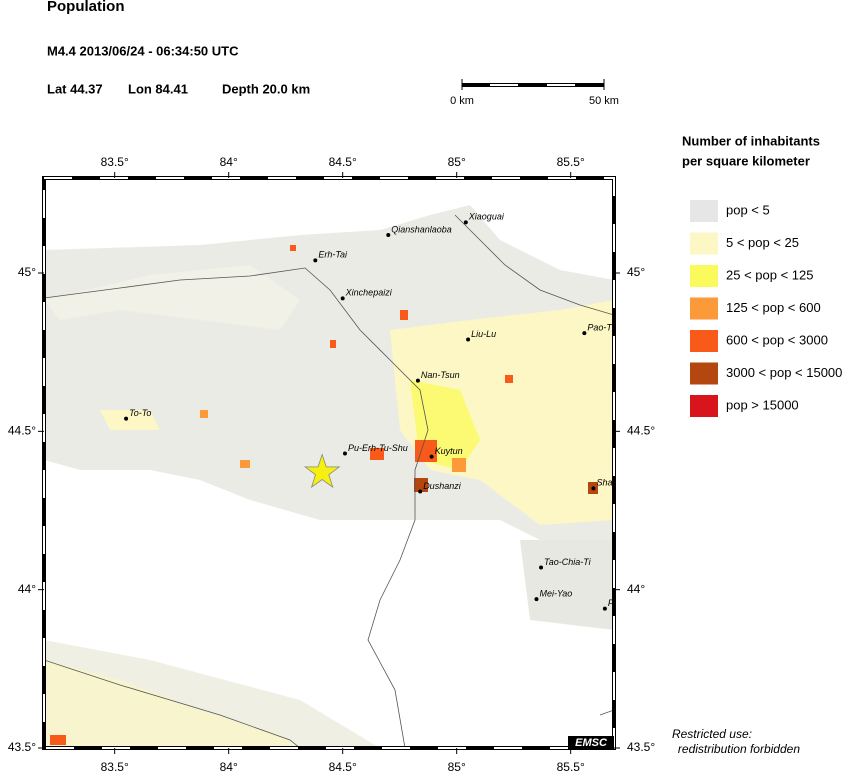 This screenshot has width=850, height=772. What do you see at coordinates (751, 140) in the screenshot?
I see `legend-title: Number of inhabitants` at bounding box center [751, 140].